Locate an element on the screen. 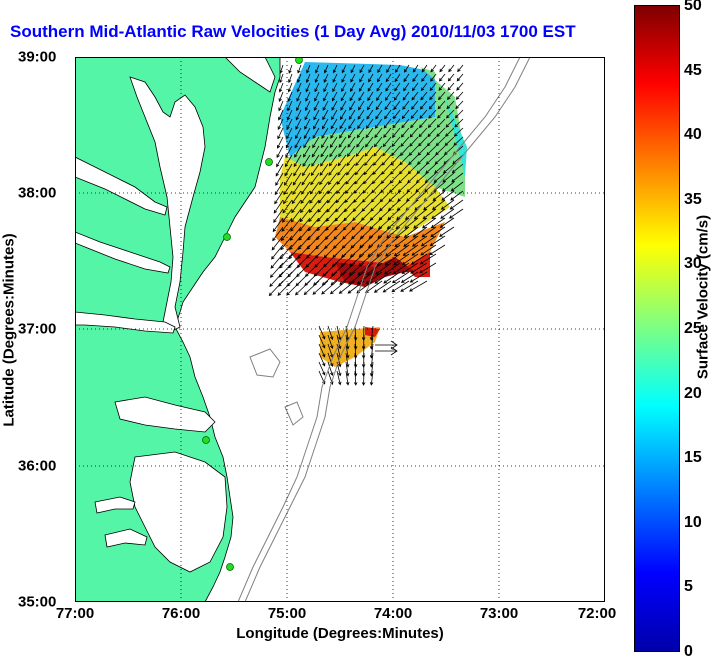 The height and width of the screenshot is (661, 724). station-marker is located at coordinates (269, 162).